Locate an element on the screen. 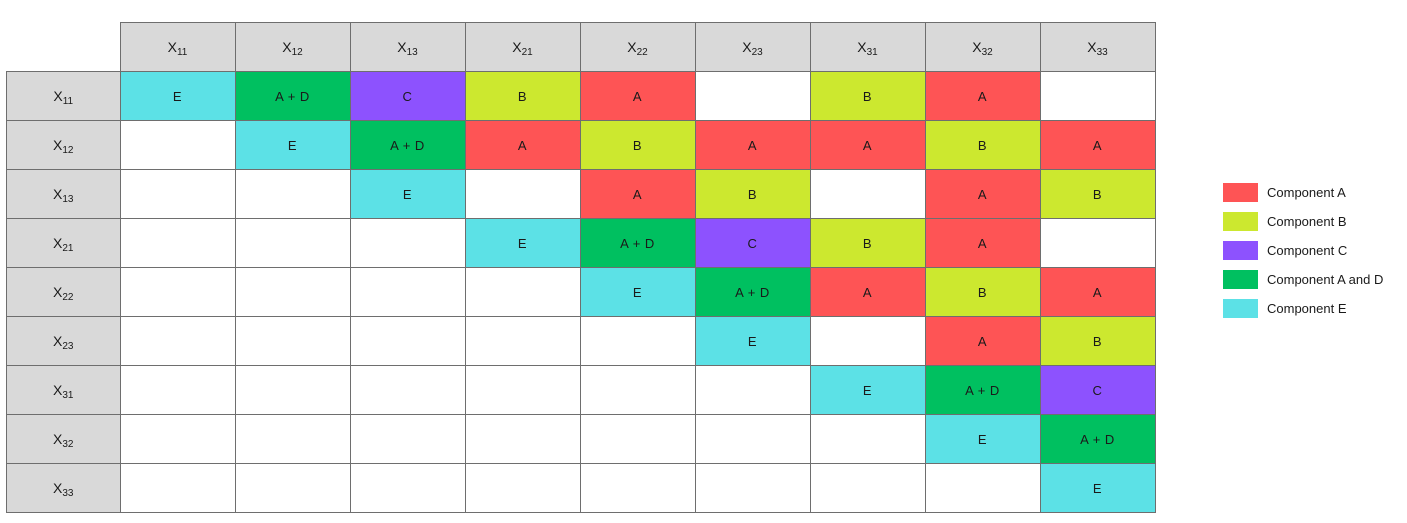 The width and height of the screenshot is (1407, 523). row-header-subscript: 21 is located at coordinates (68, 248).